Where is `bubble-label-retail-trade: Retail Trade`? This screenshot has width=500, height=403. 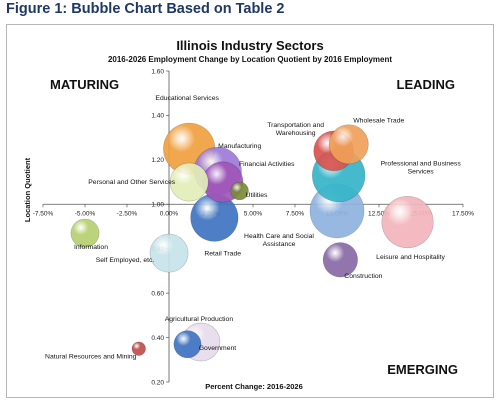 bubble-label-retail-trade: Retail Trade is located at coordinates (222, 254).